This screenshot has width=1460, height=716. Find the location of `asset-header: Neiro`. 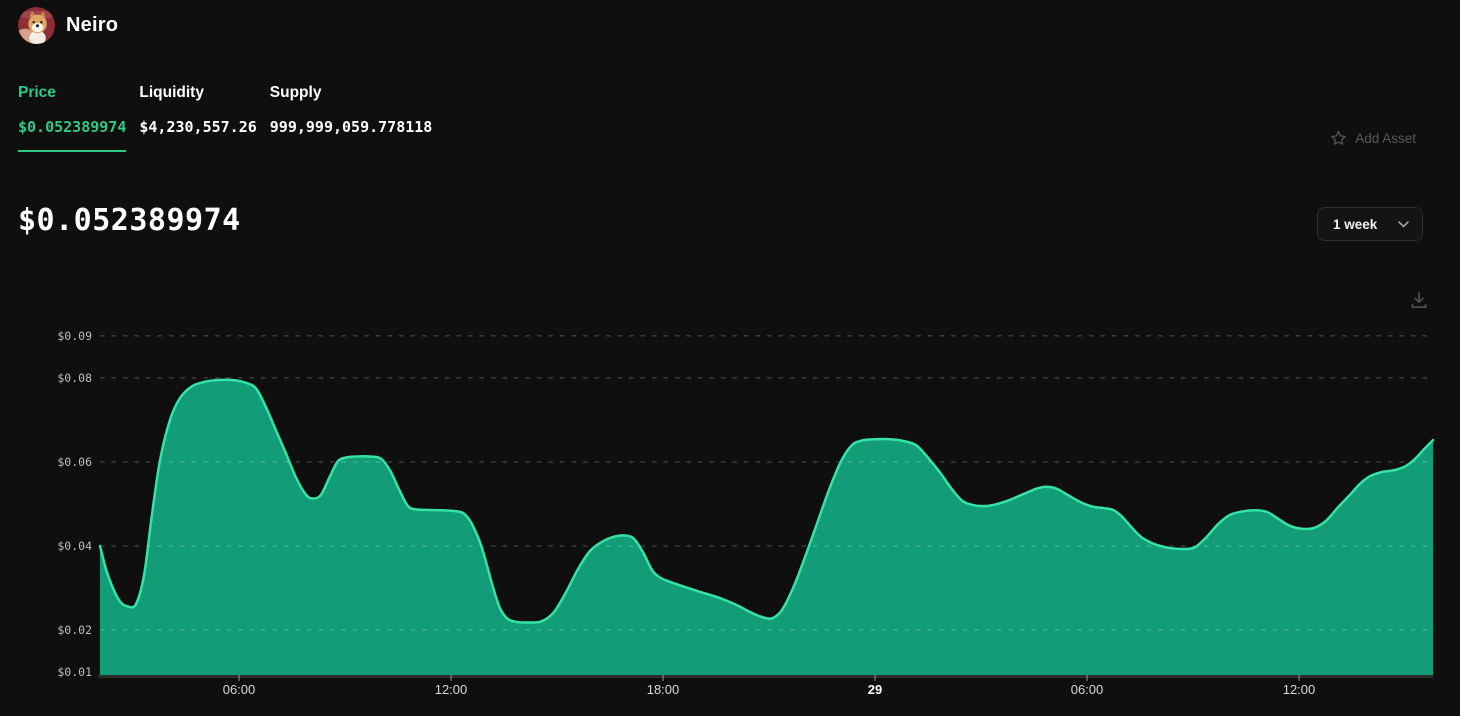

asset-header: Neiro is located at coordinates (68, 25).